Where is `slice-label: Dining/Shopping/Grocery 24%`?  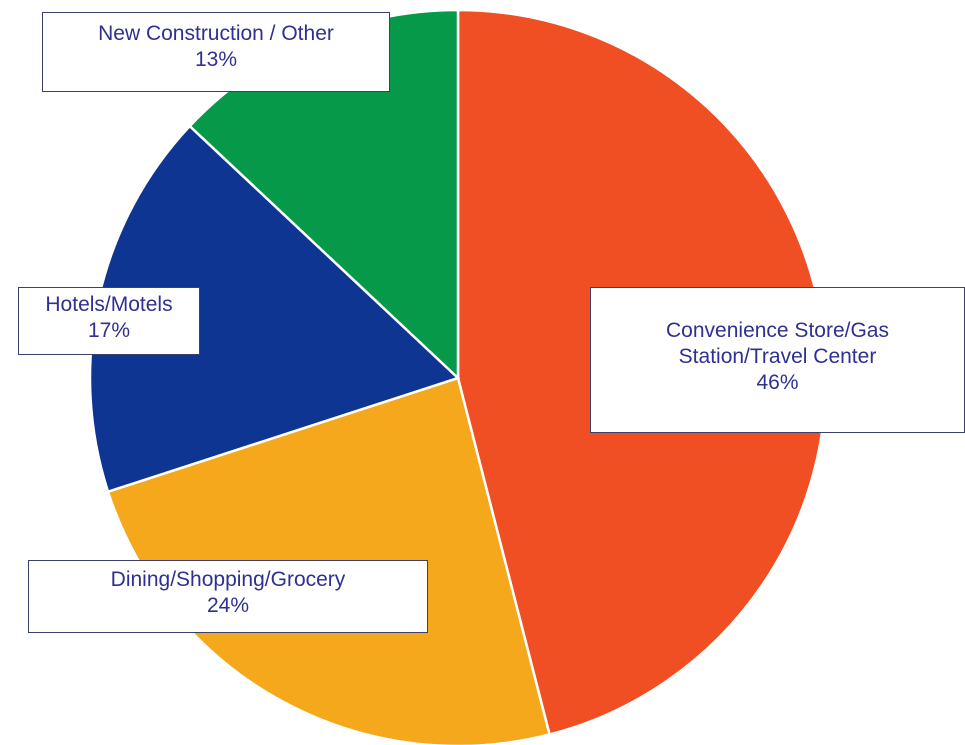
slice-label: Dining/Shopping/Grocery 24% is located at coordinates (228, 596).